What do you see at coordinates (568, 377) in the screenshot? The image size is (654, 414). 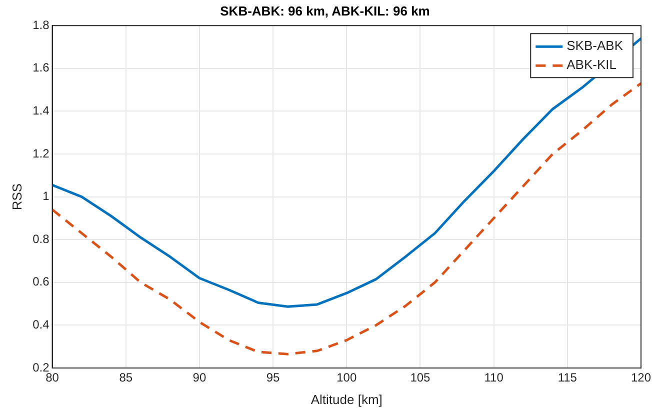 I see `x-tick-label: 115` at bounding box center [568, 377].